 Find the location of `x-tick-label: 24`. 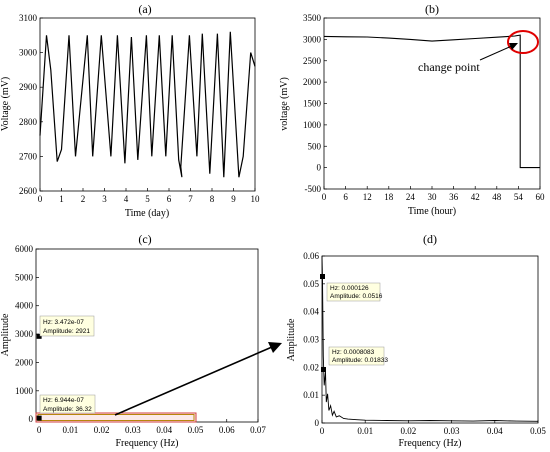

x-tick-label: 24 is located at coordinates (411, 197).